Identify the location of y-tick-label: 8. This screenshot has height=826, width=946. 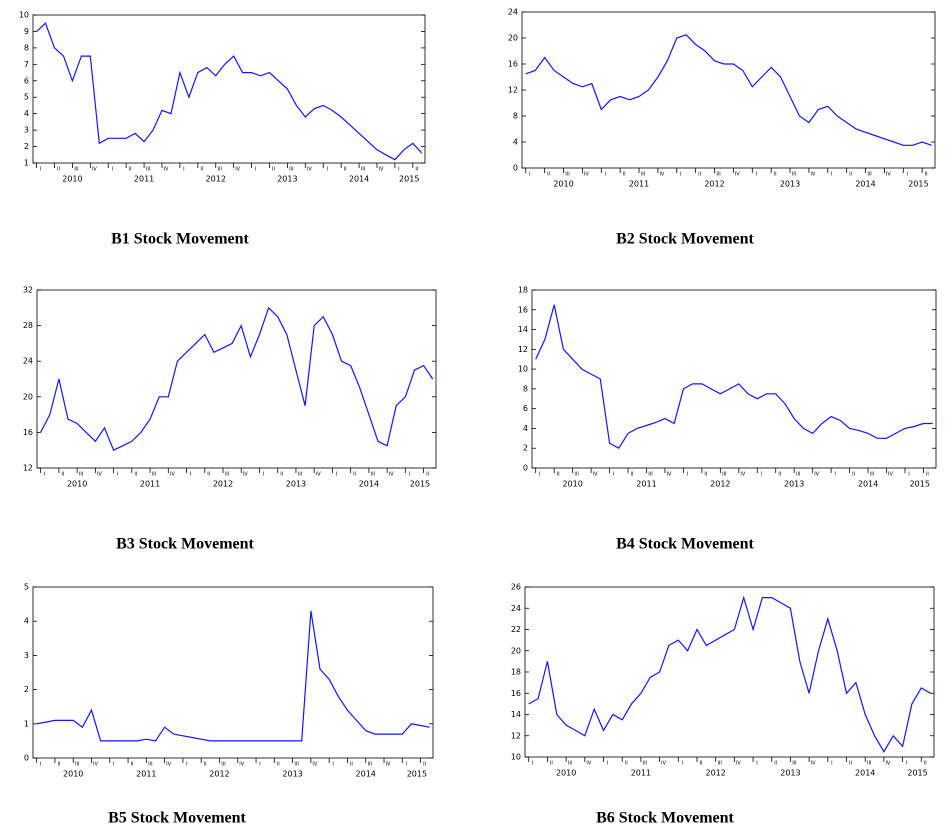
(515, 116).